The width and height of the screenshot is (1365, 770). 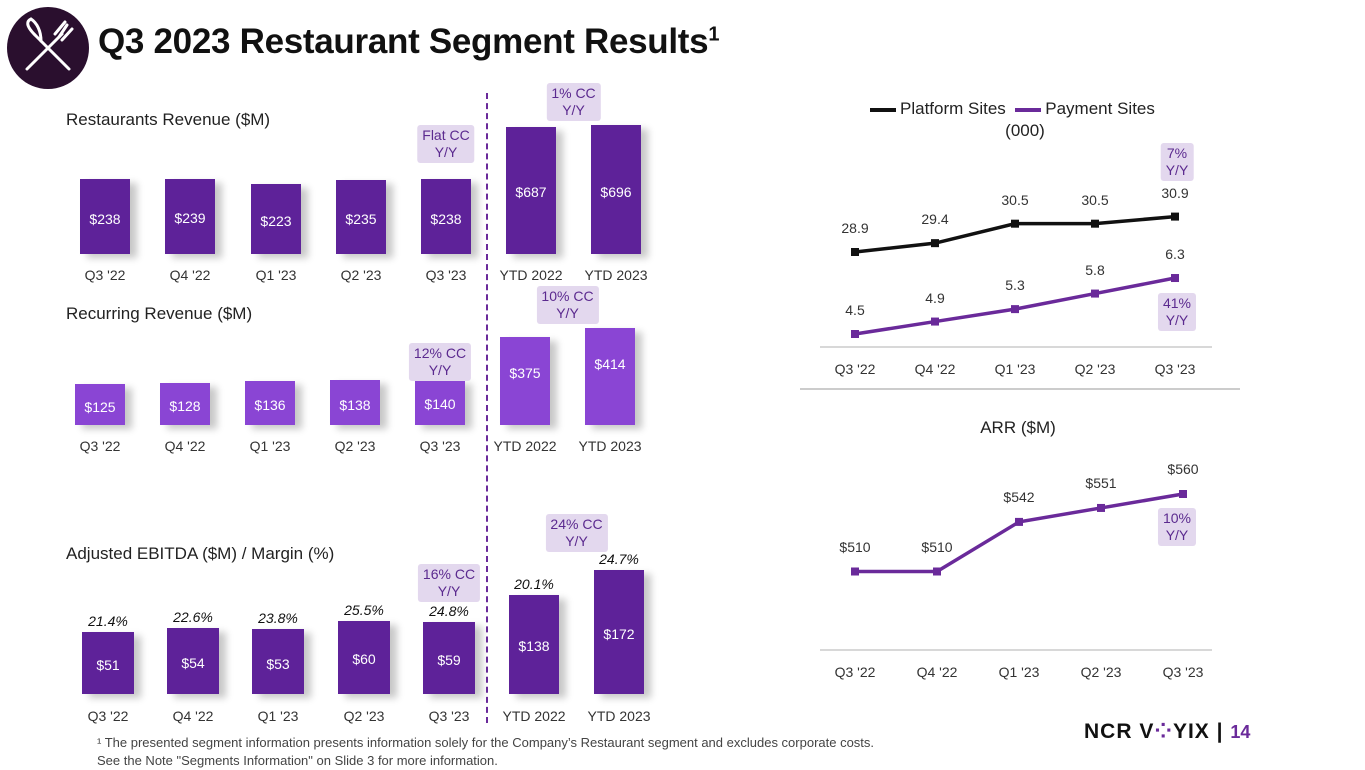 What do you see at coordinates (185, 446) in the screenshot?
I see `recurring_revenue-x-label: Q4 '22` at bounding box center [185, 446].